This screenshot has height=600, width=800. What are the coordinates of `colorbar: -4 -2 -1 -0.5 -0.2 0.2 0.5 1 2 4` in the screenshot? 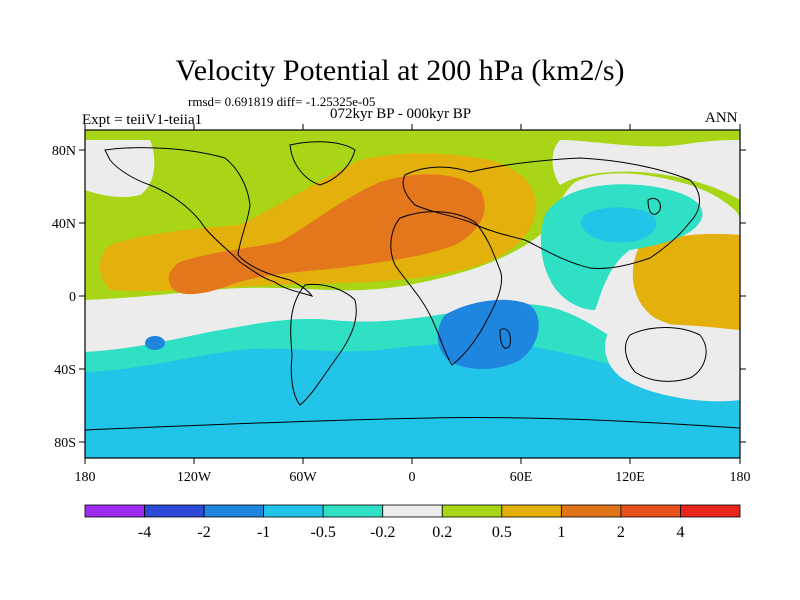 It's located at (412, 522).